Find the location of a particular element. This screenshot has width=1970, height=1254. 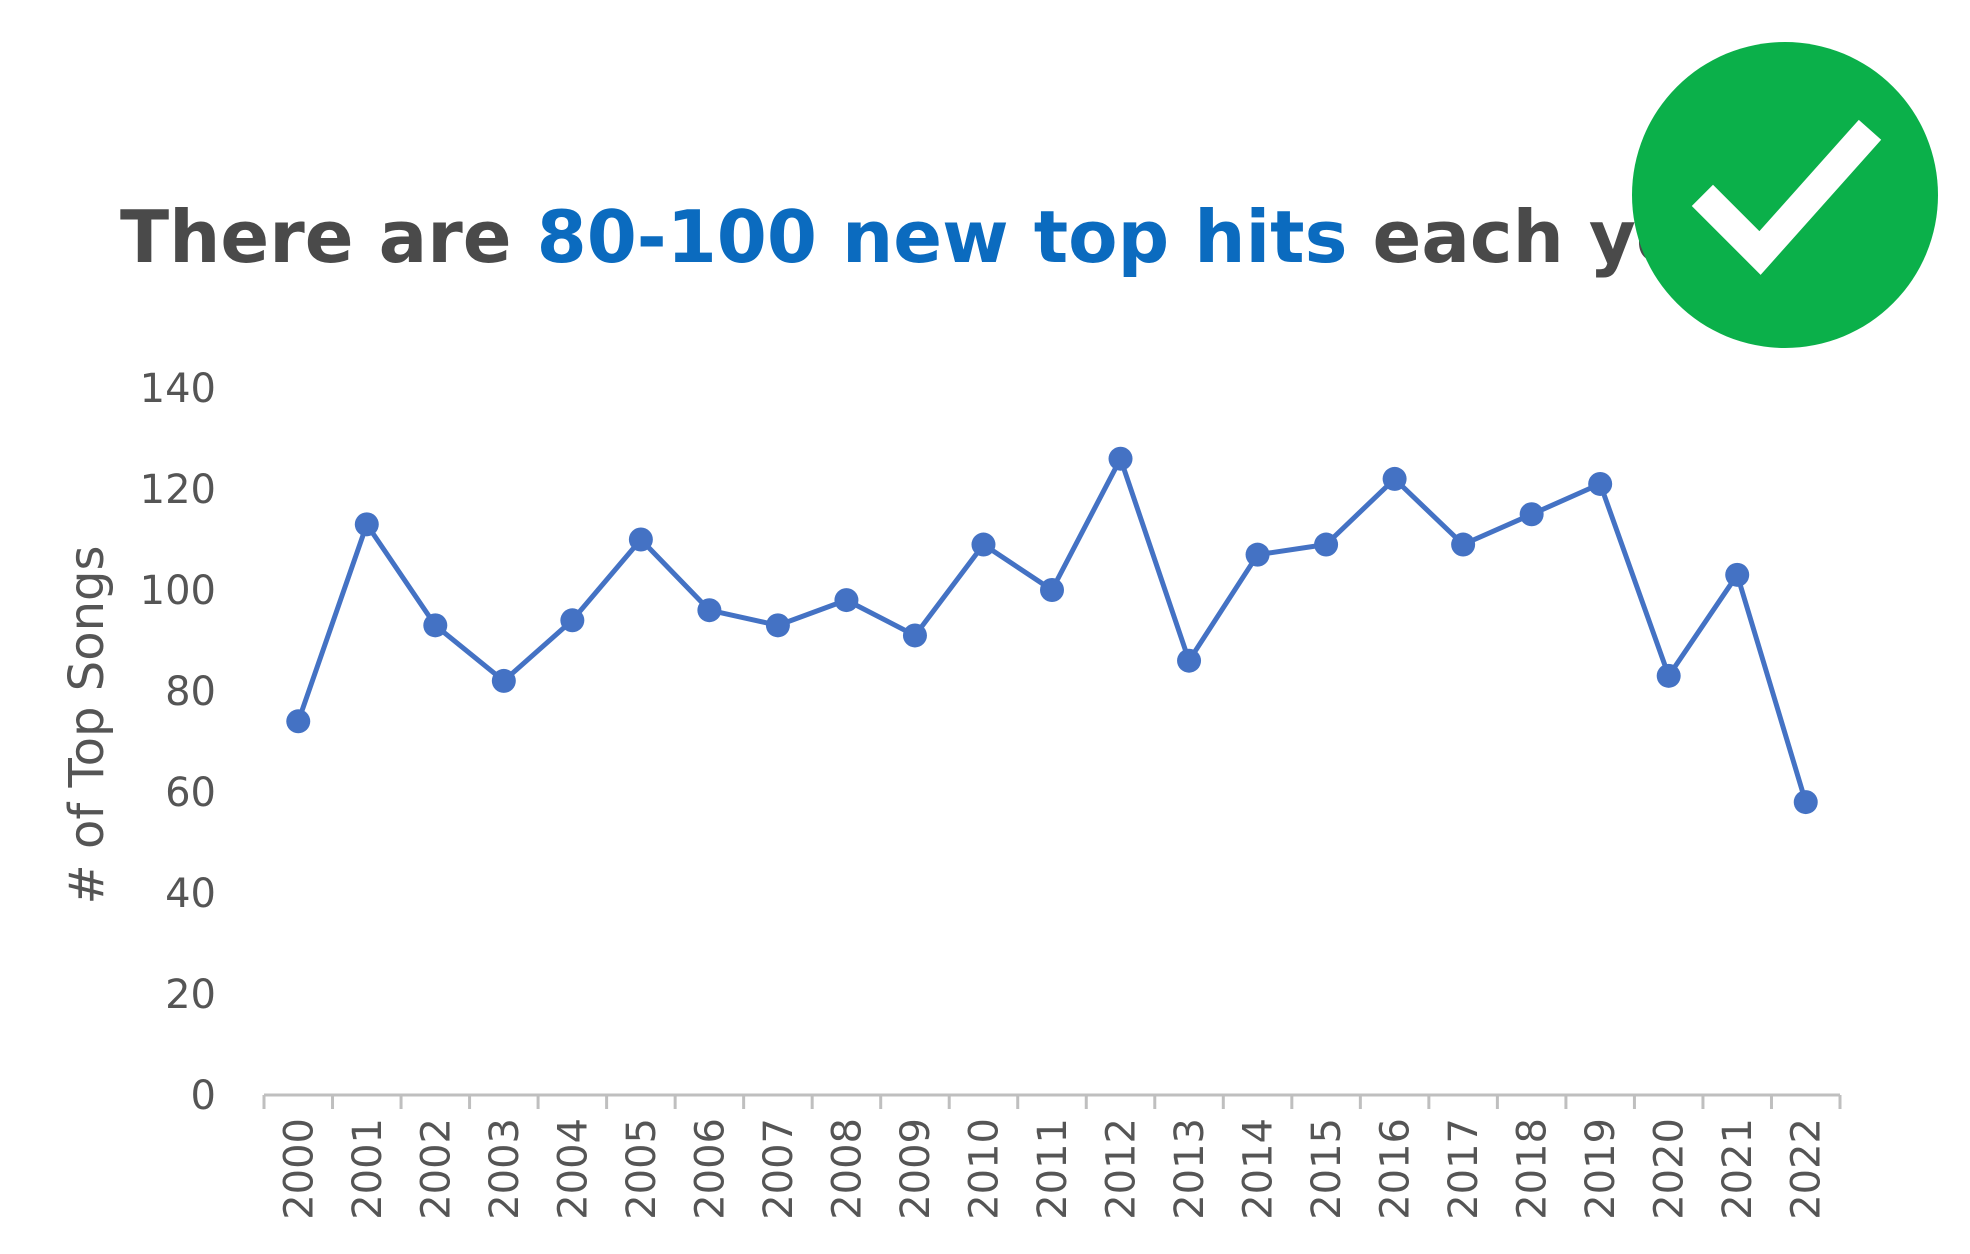

x-tick-label: 2014 is located at coordinates (1259, 1169).